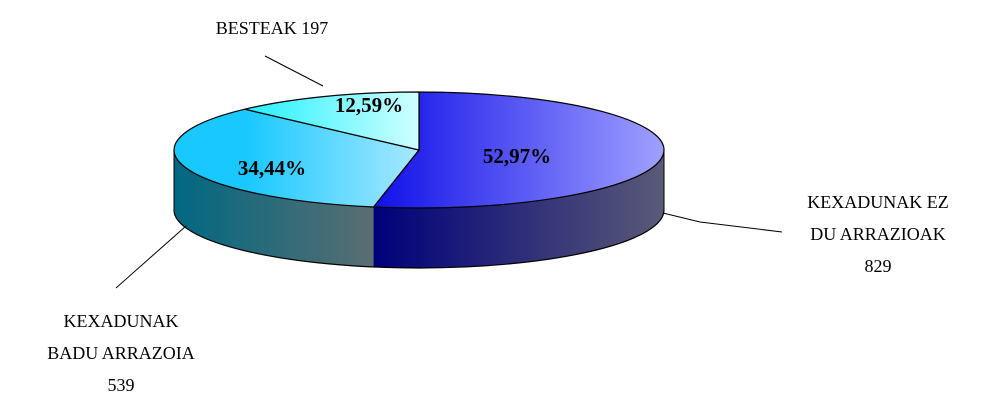 The image size is (981, 399). What do you see at coordinates (272, 28) in the screenshot?
I see `slice-label-2-line-0: BESTEAK 197` at bounding box center [272, 28].